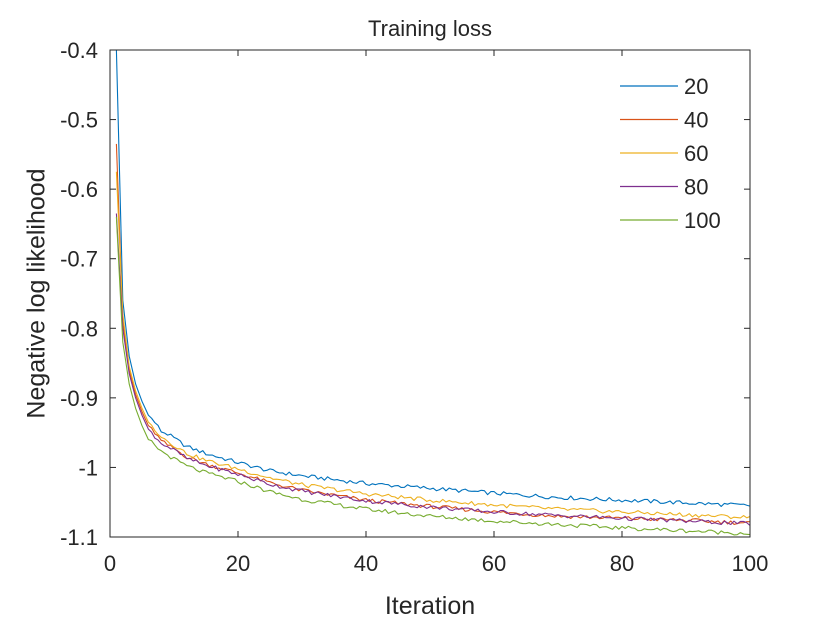  Describe the element at coordinates (696, 120) in the screenshot. I see `legend-label-40: 40` at that location.